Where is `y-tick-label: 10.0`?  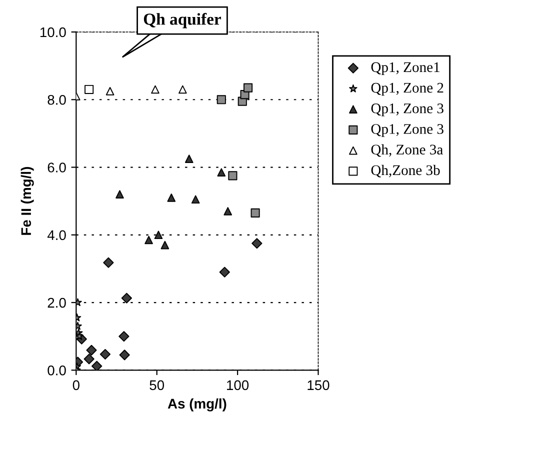
y-tick-label: 10.0 is located at coordinates (53, 32).